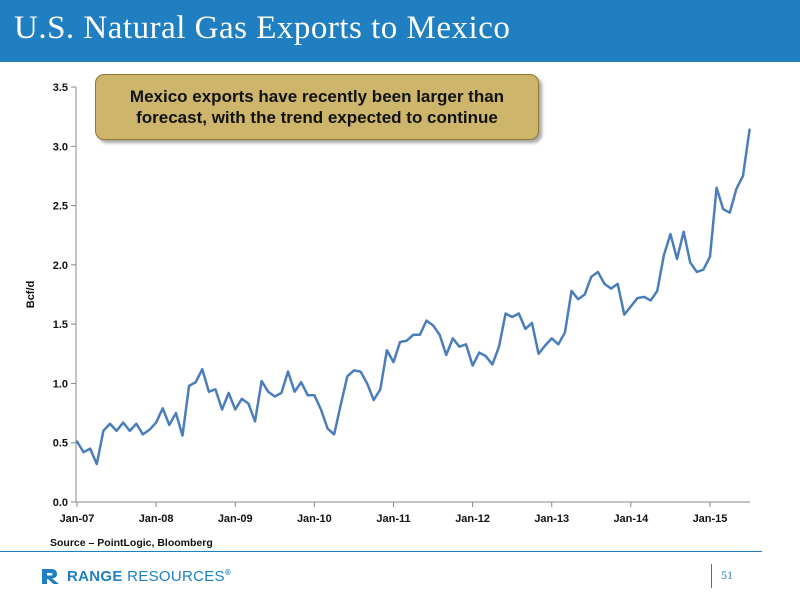 Image resolution: width=800 pixels, height=600 pixels. I want to click on logo-wordmark: RANGE RESOURCES®, so click(149, 576).